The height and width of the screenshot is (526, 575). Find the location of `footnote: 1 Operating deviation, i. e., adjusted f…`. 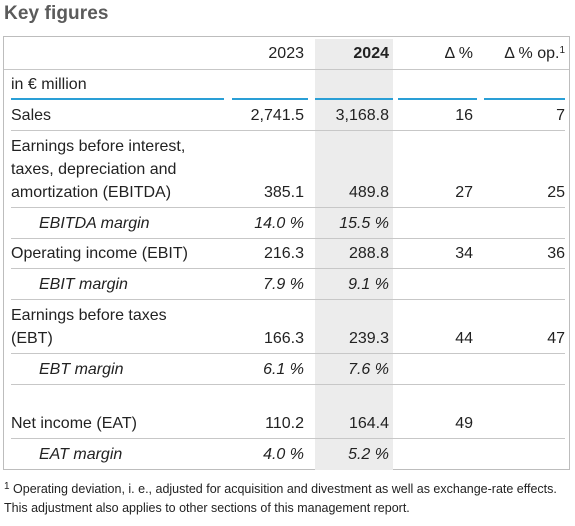

footnote: 1 Operating deviation, i. e., adjusted f… is located at coordinates (286, 499).